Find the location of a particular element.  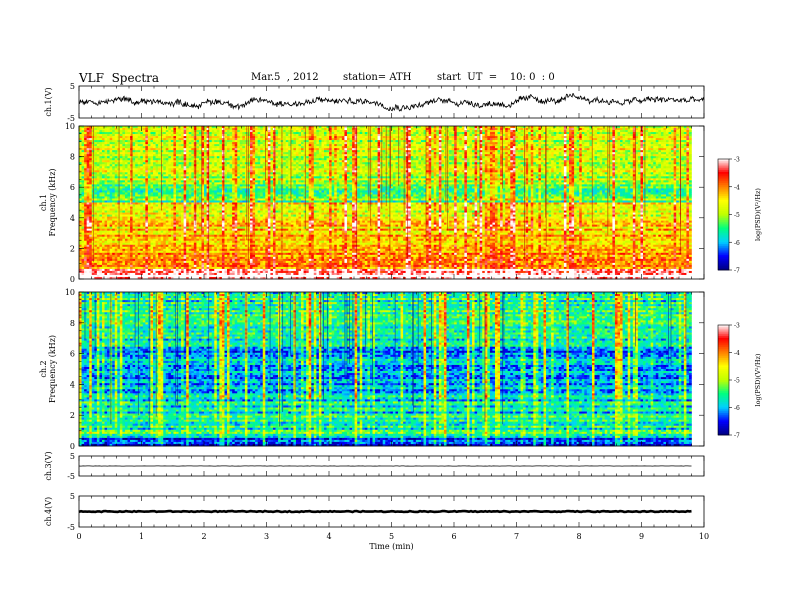

ch2-spectrogram-colorbar-label: log(PSD)(V²/Hz) is located at coordinates (758, 379).